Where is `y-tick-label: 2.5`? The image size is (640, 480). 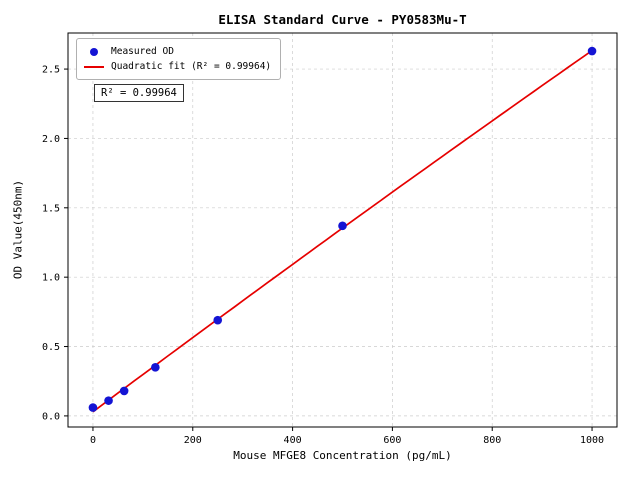
y-tick-label: 2.5 is located at coordinates (51, 70).